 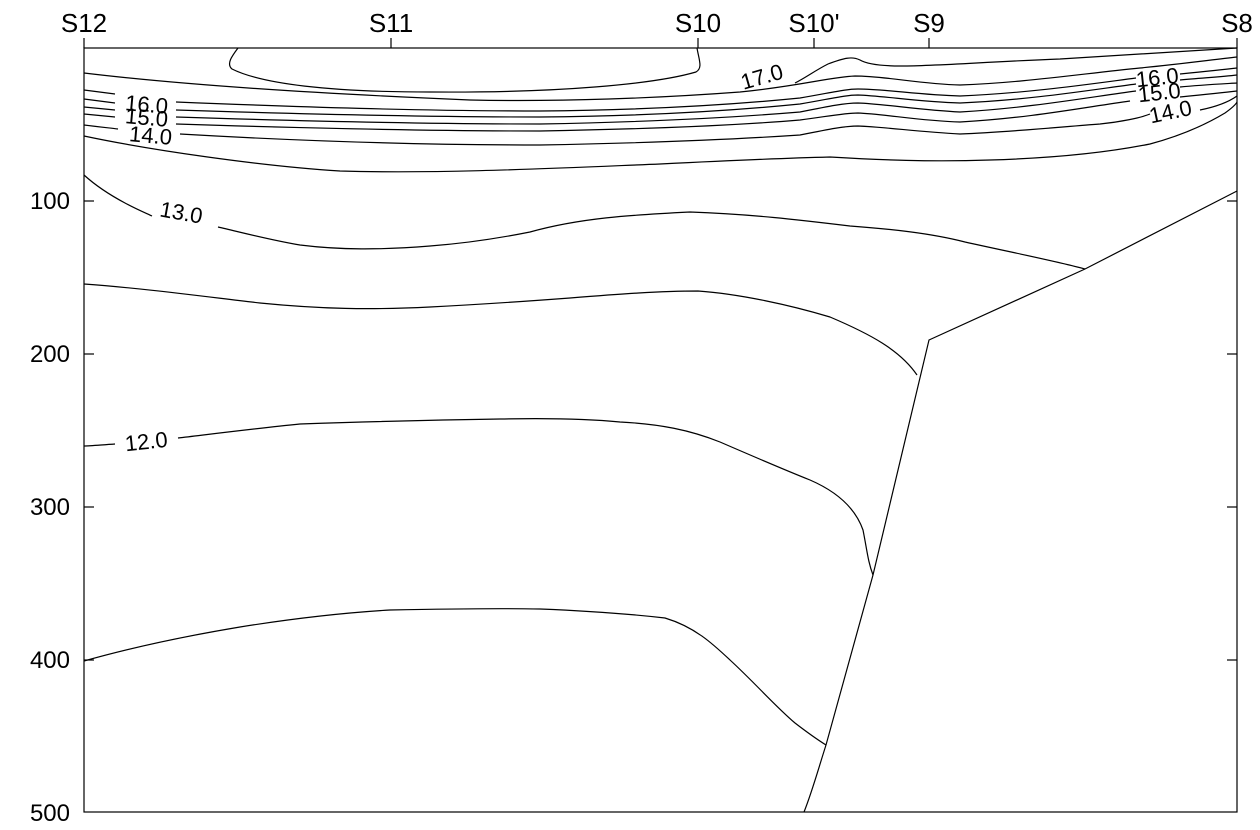 What do you see at coordinates (146, 441) in the screenshot?
I see `contour-label-12-0: 12.0` at bounding box center [146, 441].